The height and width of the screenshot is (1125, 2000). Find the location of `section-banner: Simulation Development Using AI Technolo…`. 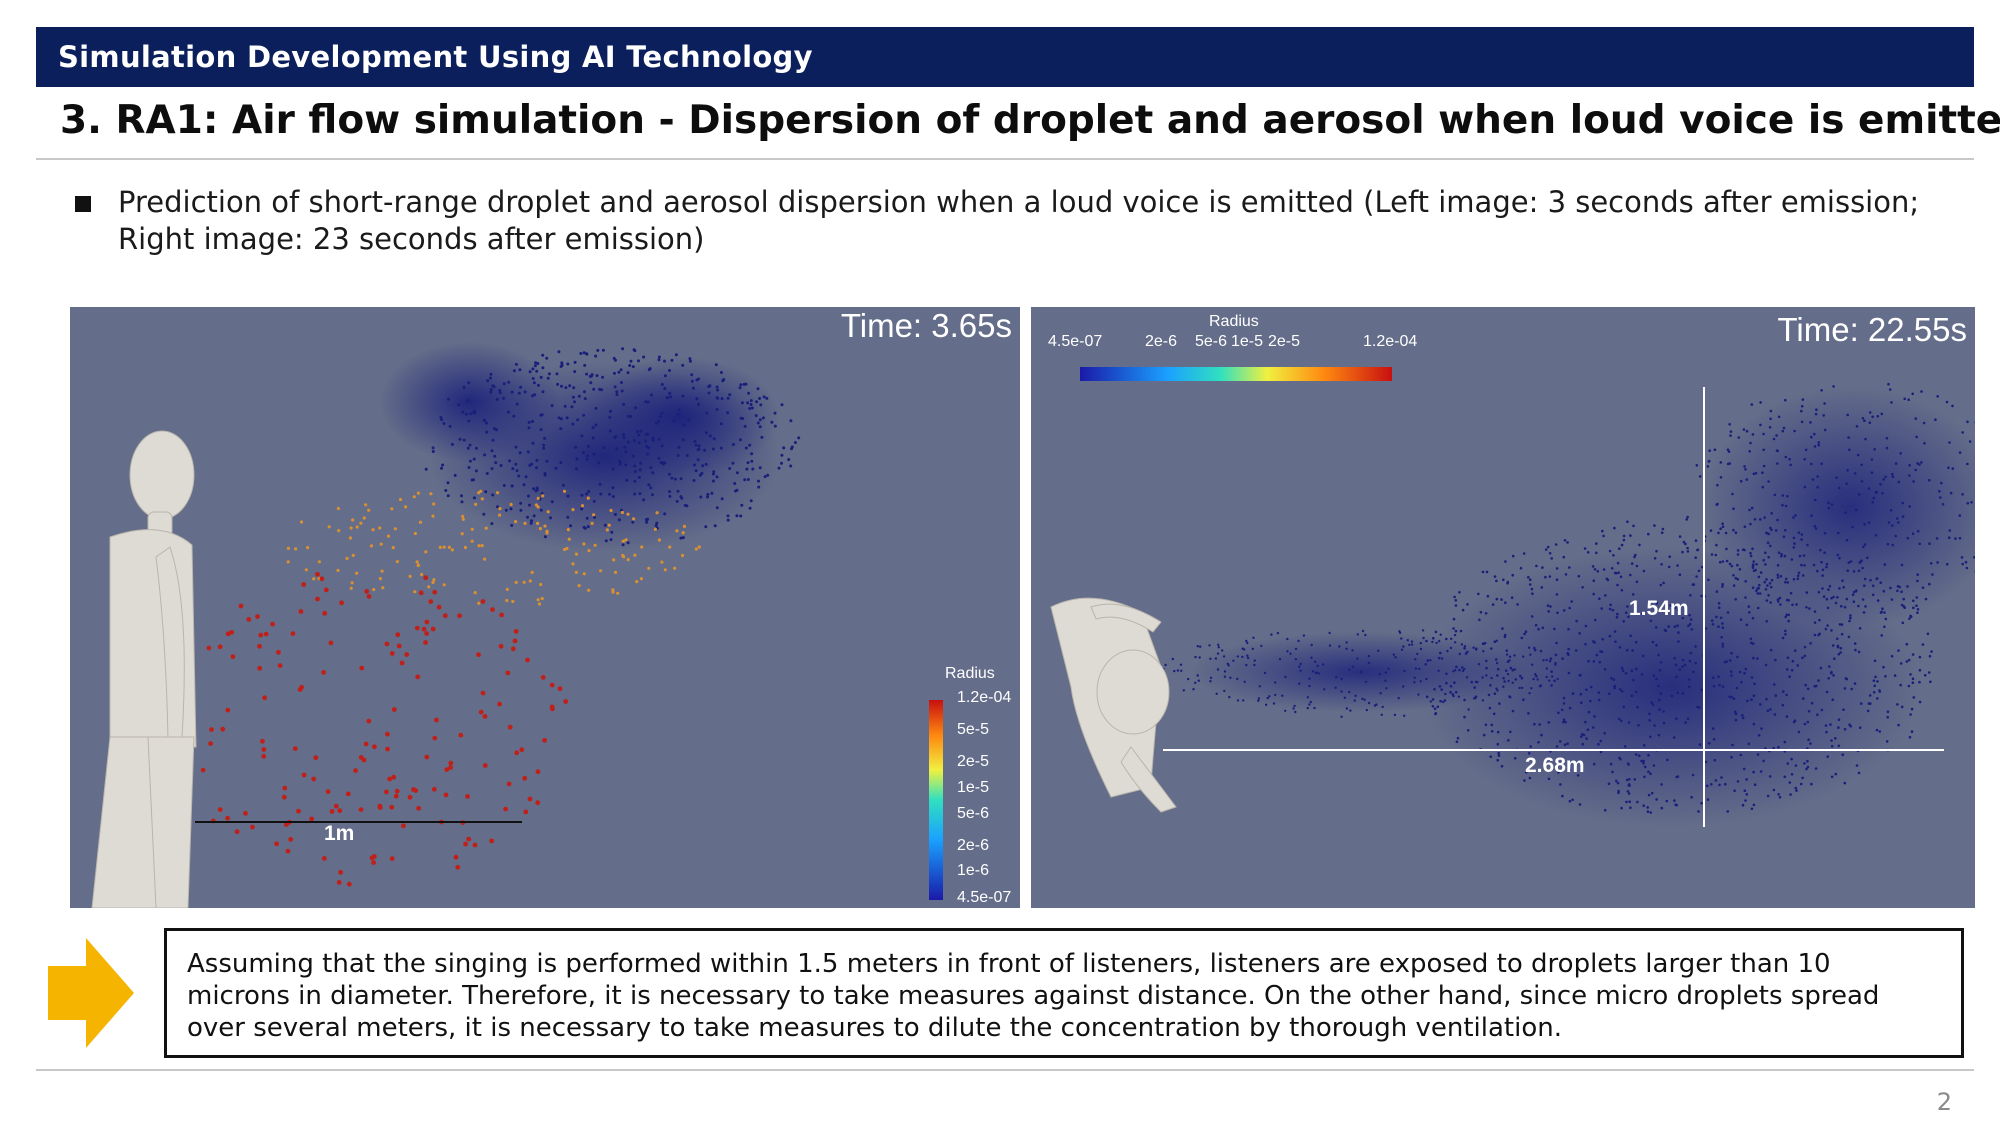

section-banner: Simulation Development Using AI Technolo… is located at coordinates (1005, 57).